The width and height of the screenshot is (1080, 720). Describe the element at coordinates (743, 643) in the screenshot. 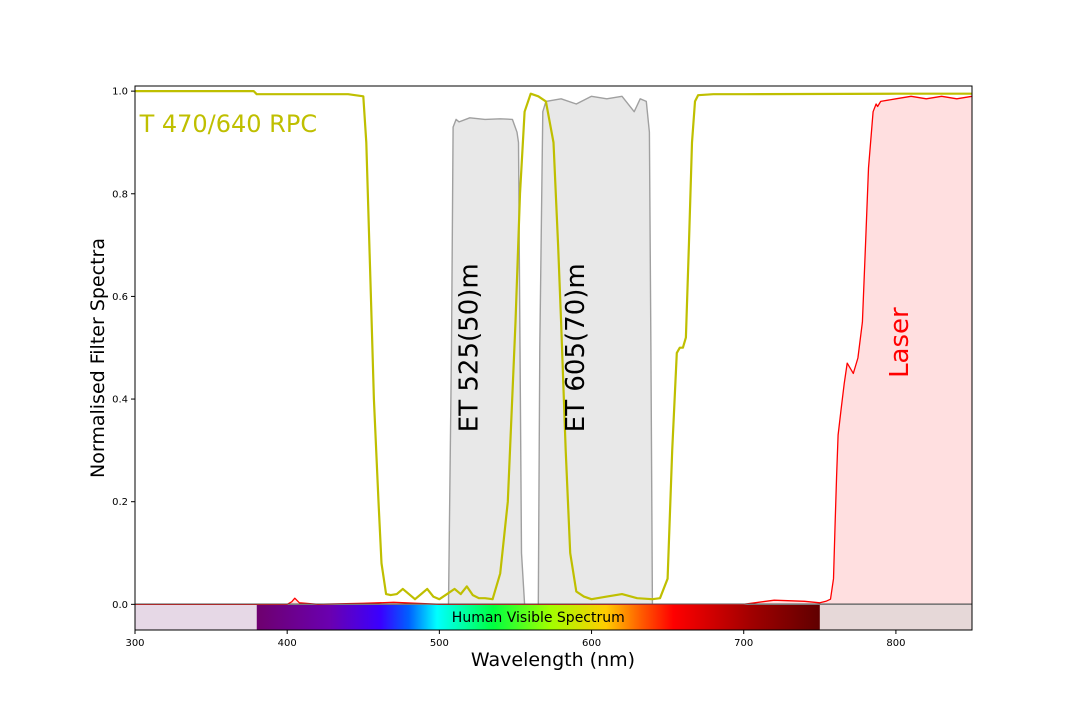

I see `x-tick-label: 700` at that location.